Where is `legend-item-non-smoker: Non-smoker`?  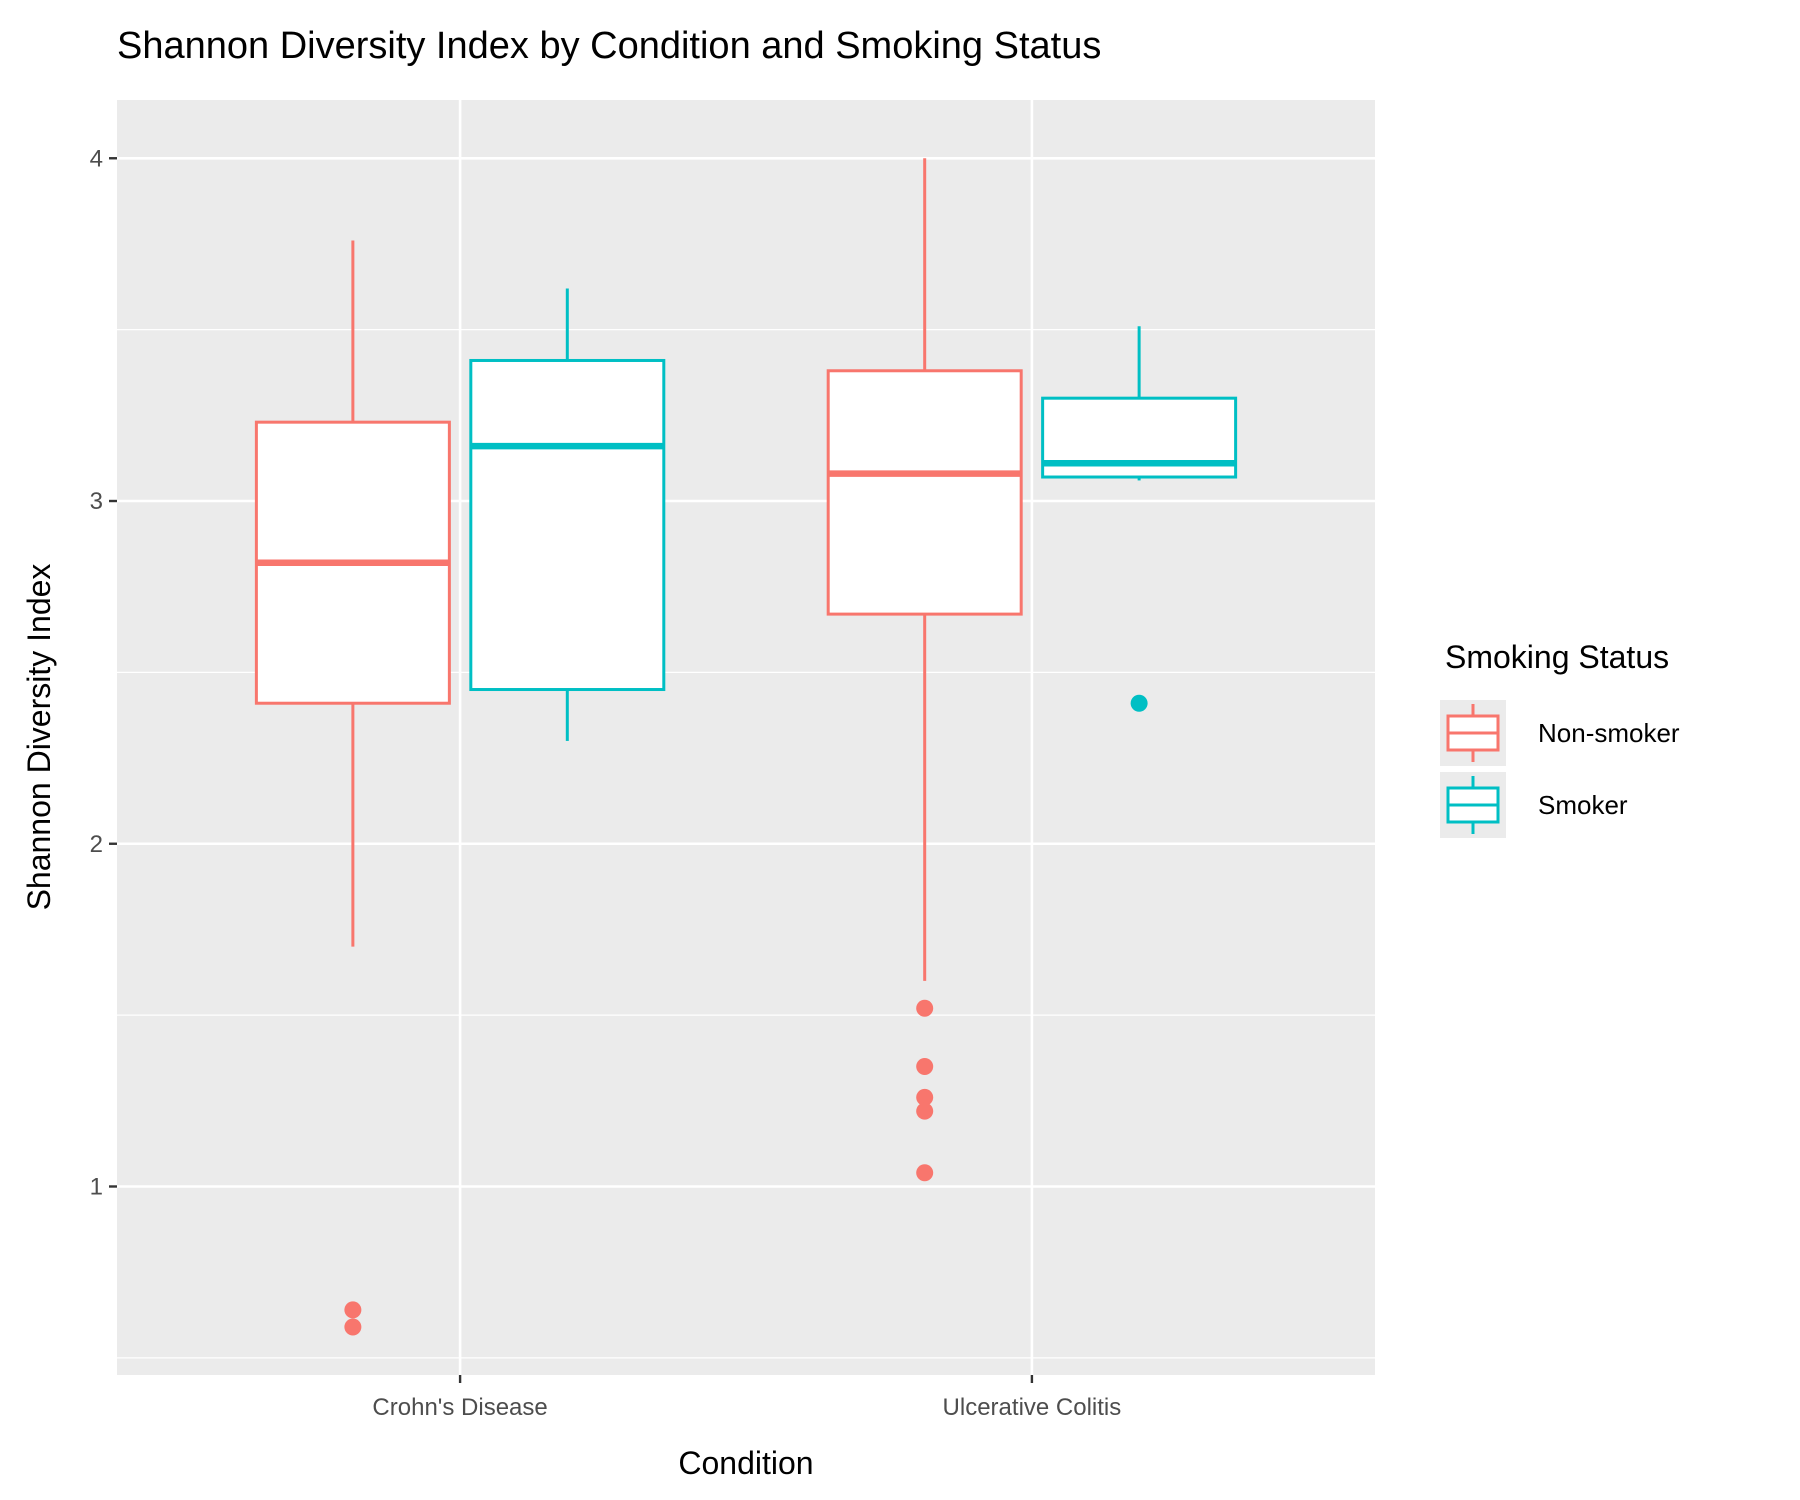 legend-item-non-smoker: Non-smoker is located at coordinates (1560, 733).